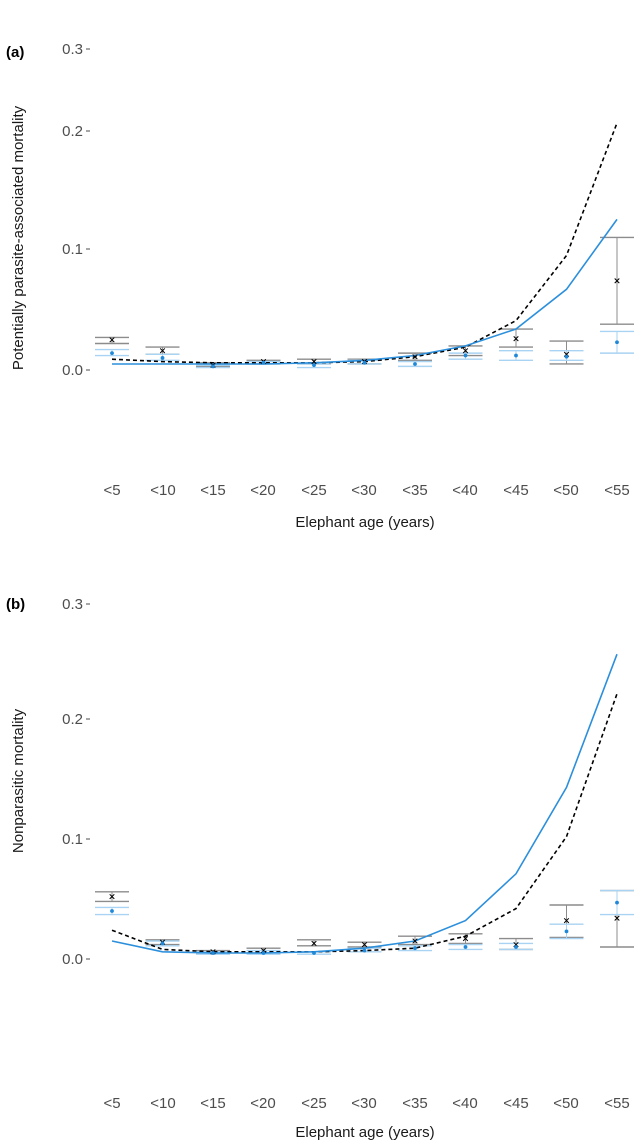  Describe the element at coordinates (72, 959) in the screenshot. I see `panel-b-ytick-0: 0.0` at that location.